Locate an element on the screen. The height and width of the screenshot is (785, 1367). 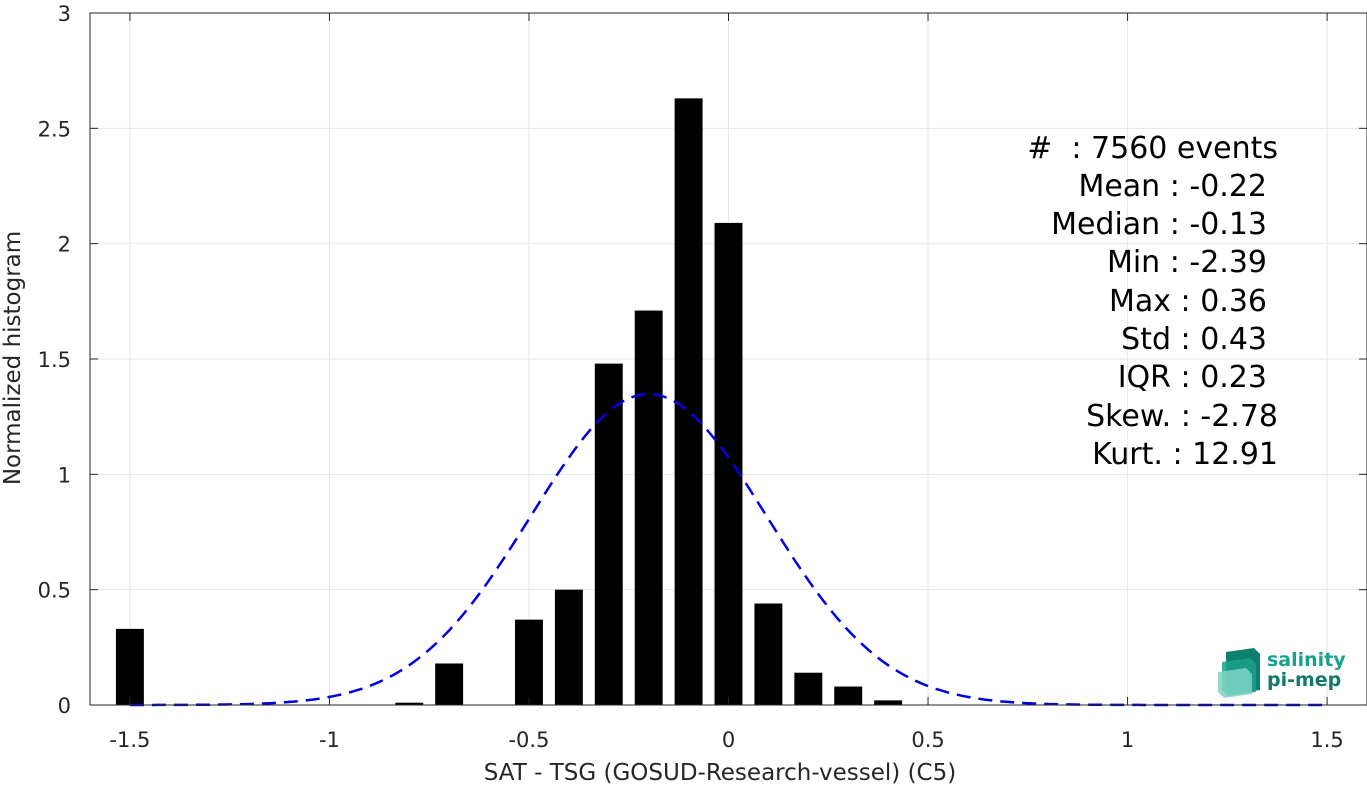
logo-mark-icon is located at coordinates (1239, 673).